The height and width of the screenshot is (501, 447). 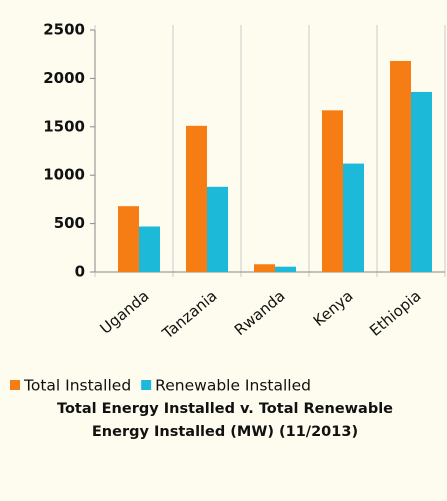 I want to click on y-tick-label: 1500, so click(x=64, y=126).